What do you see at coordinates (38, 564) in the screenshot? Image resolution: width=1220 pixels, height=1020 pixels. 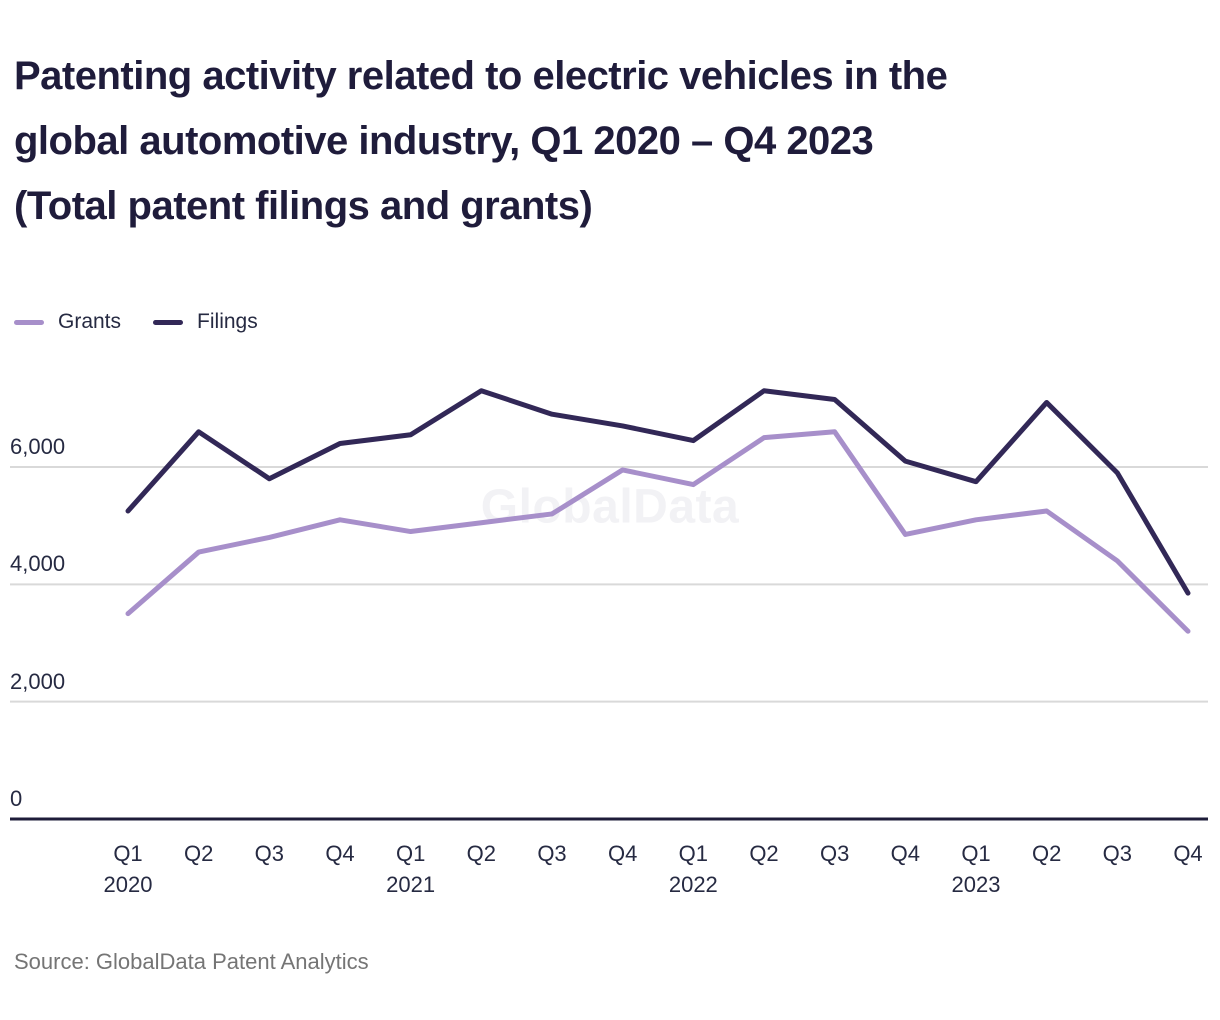 I see `y-tick-label: 4,000` at bounding box center [38, 564].